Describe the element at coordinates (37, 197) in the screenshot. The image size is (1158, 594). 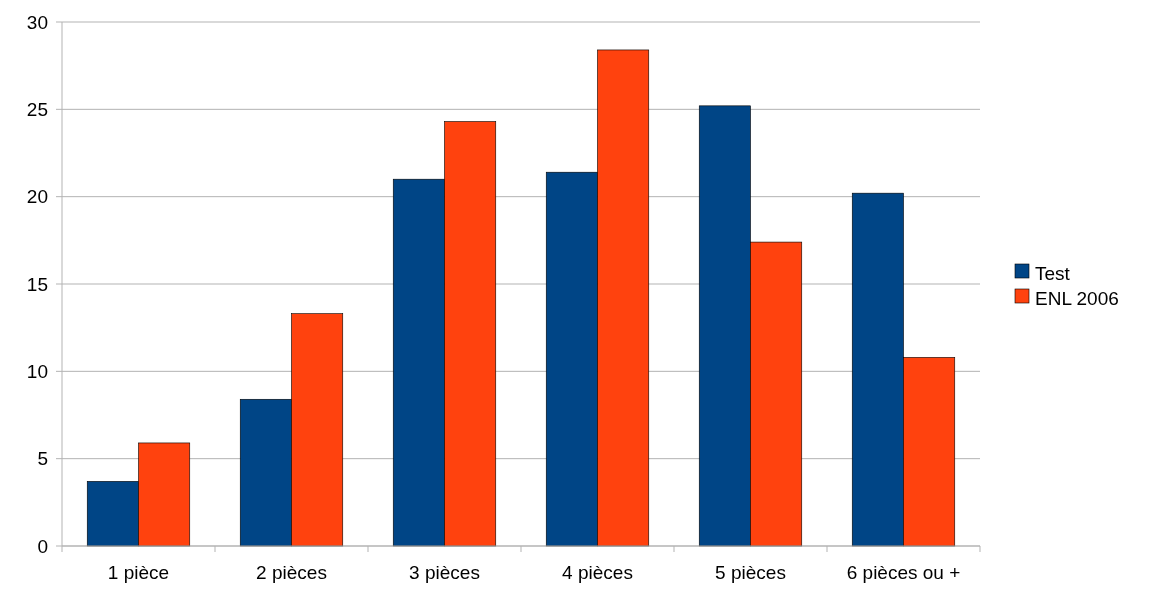
I see `y-tick-label: 20` at that location.